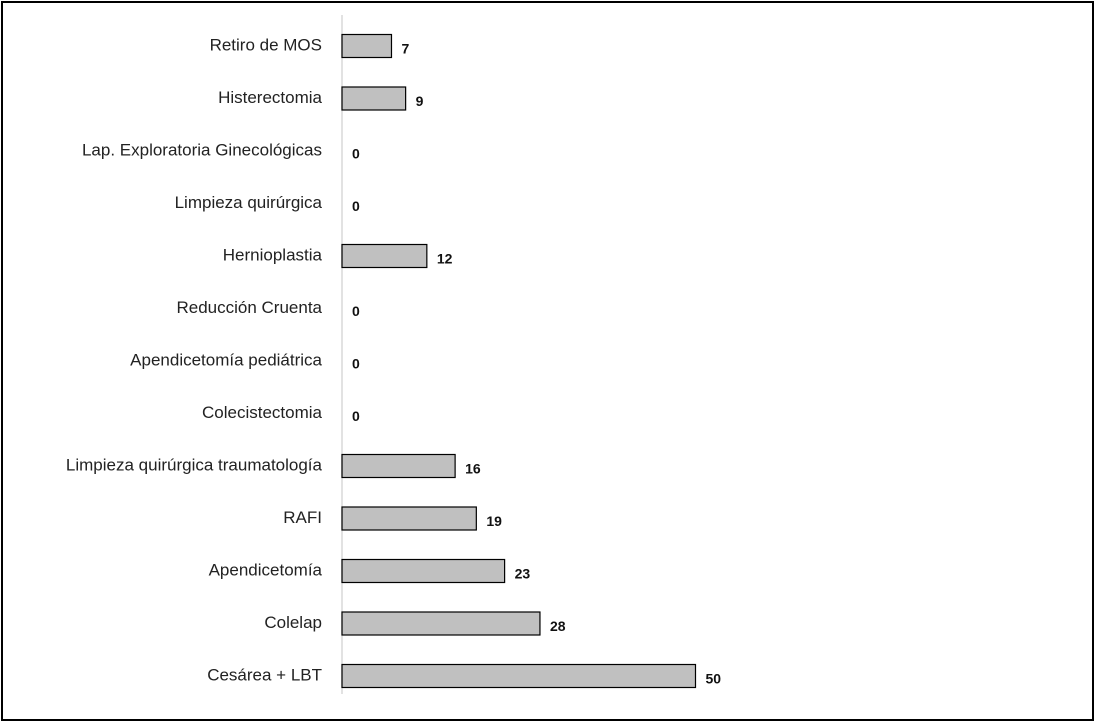 The height and width of the screenshot is (721, 1097). What do you see at coordinates (270, 97) in the screenshot?
I see `category-label: Histerectomia` at bounding box center [270, 97].